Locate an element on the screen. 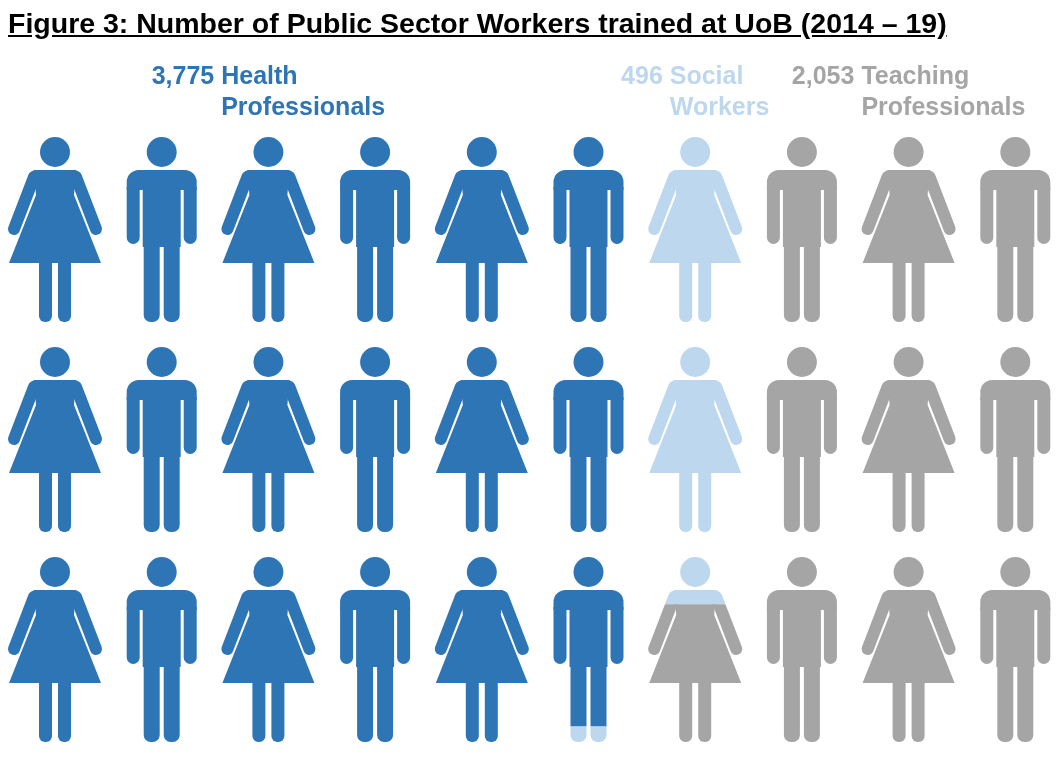  data-label: 496 is located at coordinates (642, 75).